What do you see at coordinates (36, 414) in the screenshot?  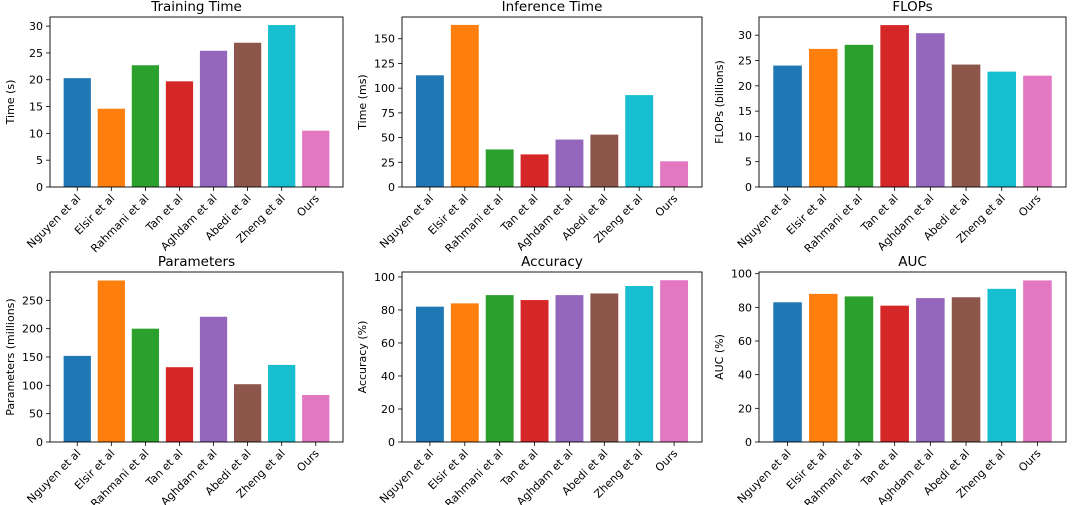 I see `y-tick-label: 50` at bounding box center [36, 414].